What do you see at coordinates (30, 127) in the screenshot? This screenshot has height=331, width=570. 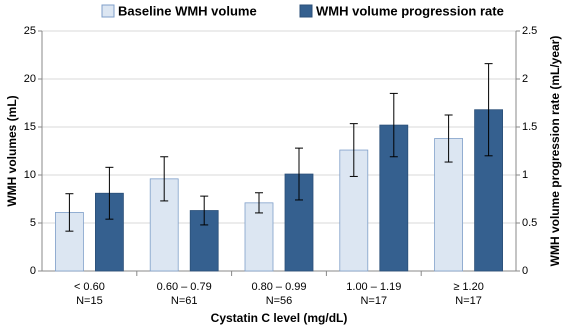 I see `y-tick-label: 15` at bounding box center [30, 127].